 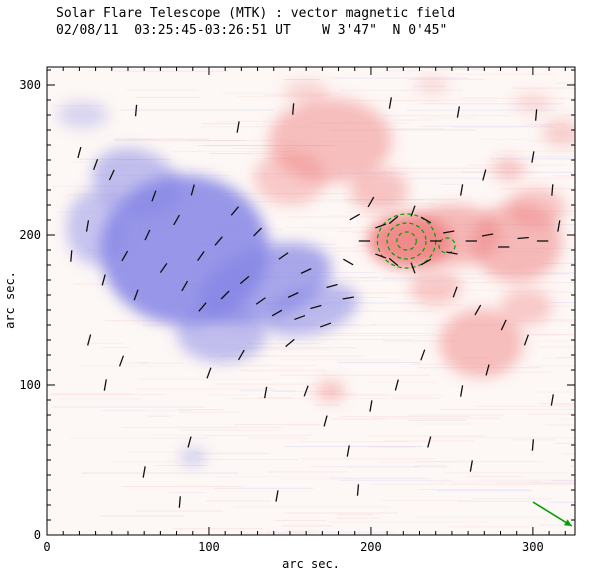 What do you see at coordinates (311, 564) in the screenshot?
I see `x-axis-label: arc sec.` at bounding box center [311, 564].